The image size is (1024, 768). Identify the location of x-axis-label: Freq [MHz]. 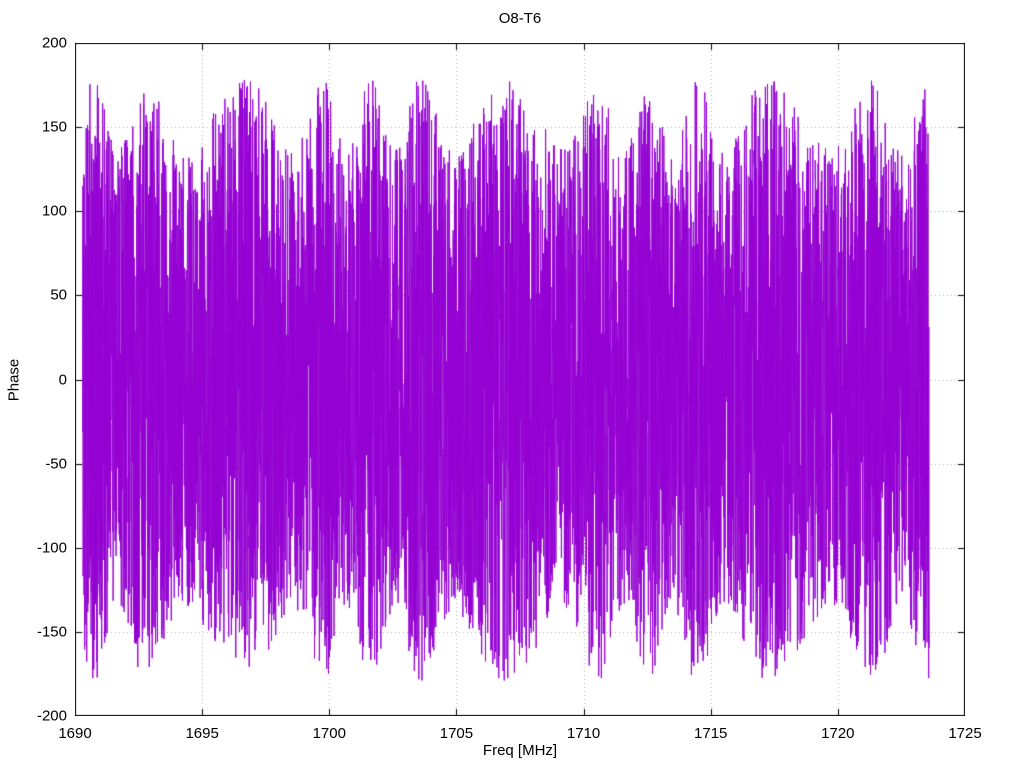
(520, 750).